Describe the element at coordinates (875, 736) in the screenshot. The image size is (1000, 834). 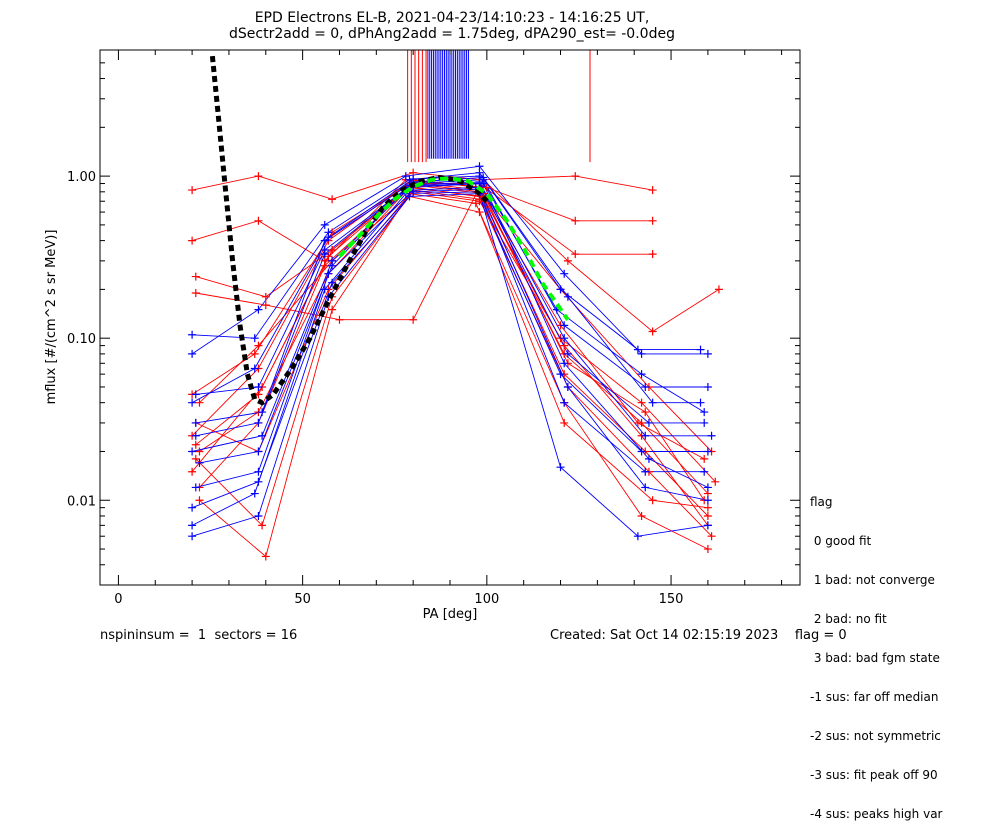
I see `legend-item: -2 sus: not symmetric` at that location.